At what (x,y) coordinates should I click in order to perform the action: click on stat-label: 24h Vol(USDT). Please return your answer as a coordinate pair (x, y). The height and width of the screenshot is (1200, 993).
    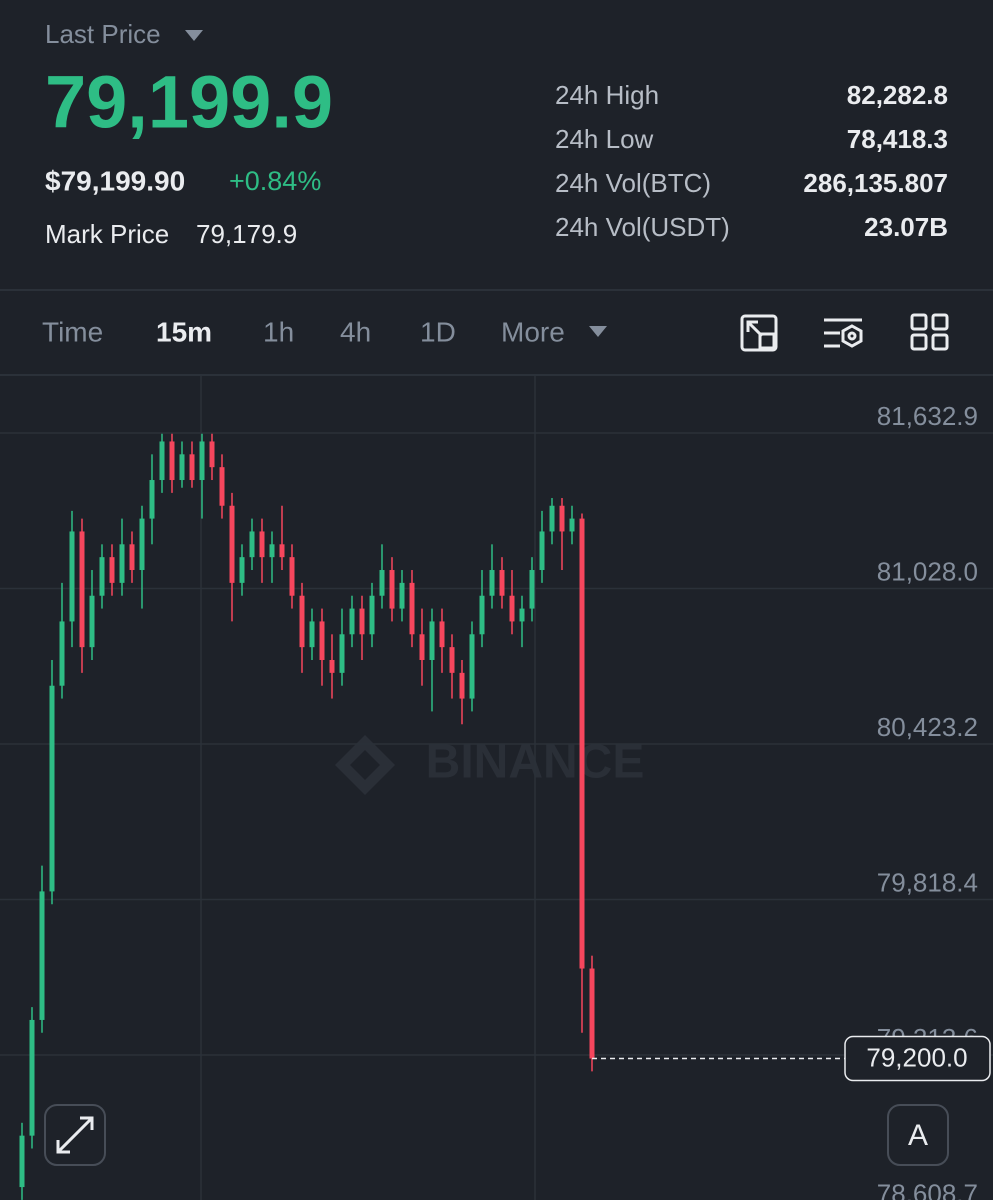
    Looking at the image, I should click on (642, 227).